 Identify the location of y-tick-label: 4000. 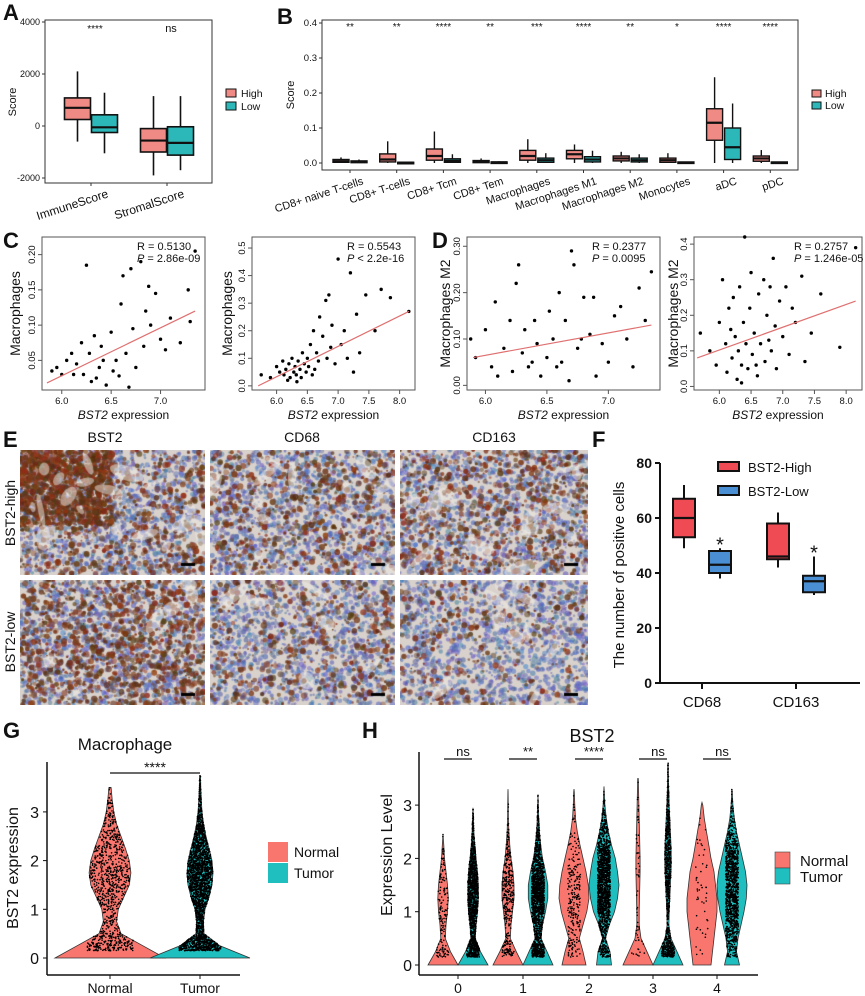
(30, 22).